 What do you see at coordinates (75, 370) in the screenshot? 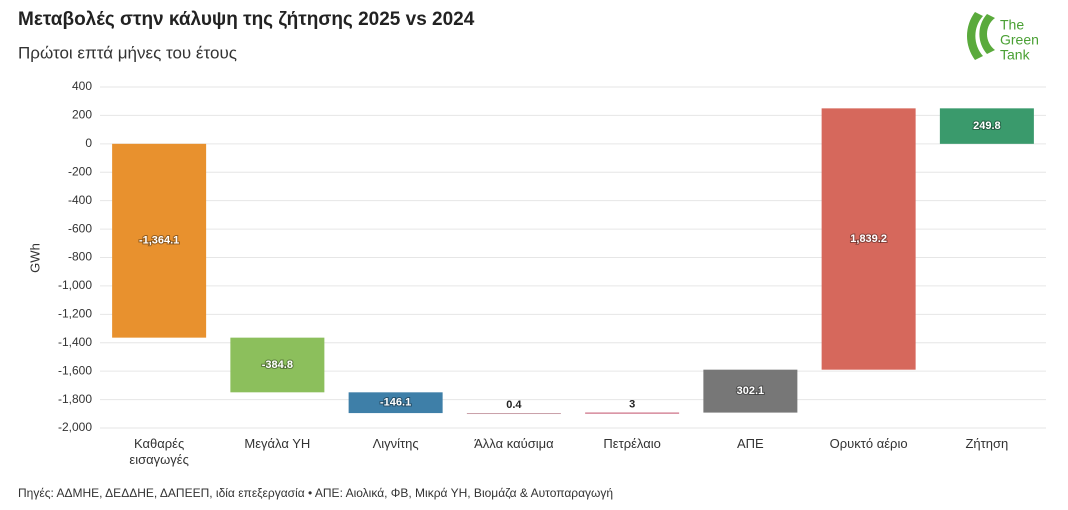
I see `y-tick-label: -1,600` at bounding box center [75, 370].